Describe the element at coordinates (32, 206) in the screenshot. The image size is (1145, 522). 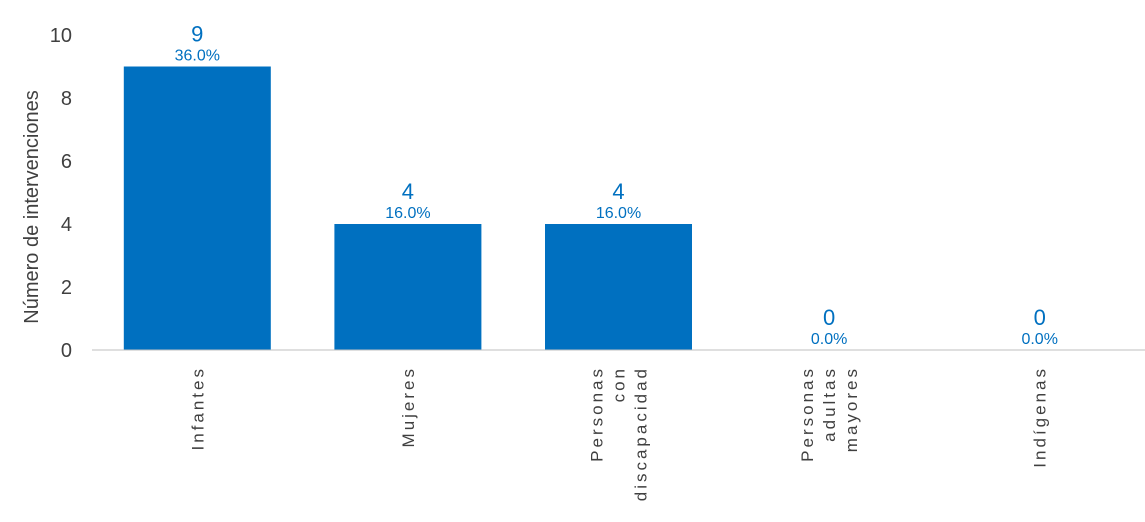
I see `y-axis-label: Número de intervenciones` at that location.